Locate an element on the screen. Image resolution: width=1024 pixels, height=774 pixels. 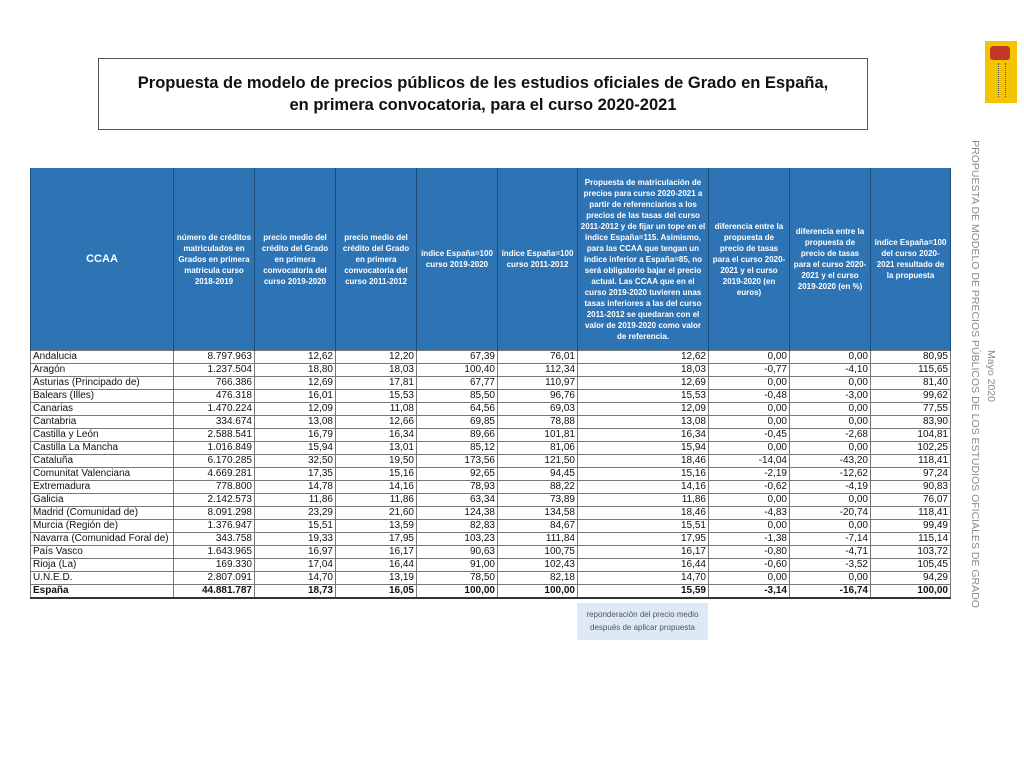
cell-ccaa: U.N.E.D. is located at coordinates (102, 578).